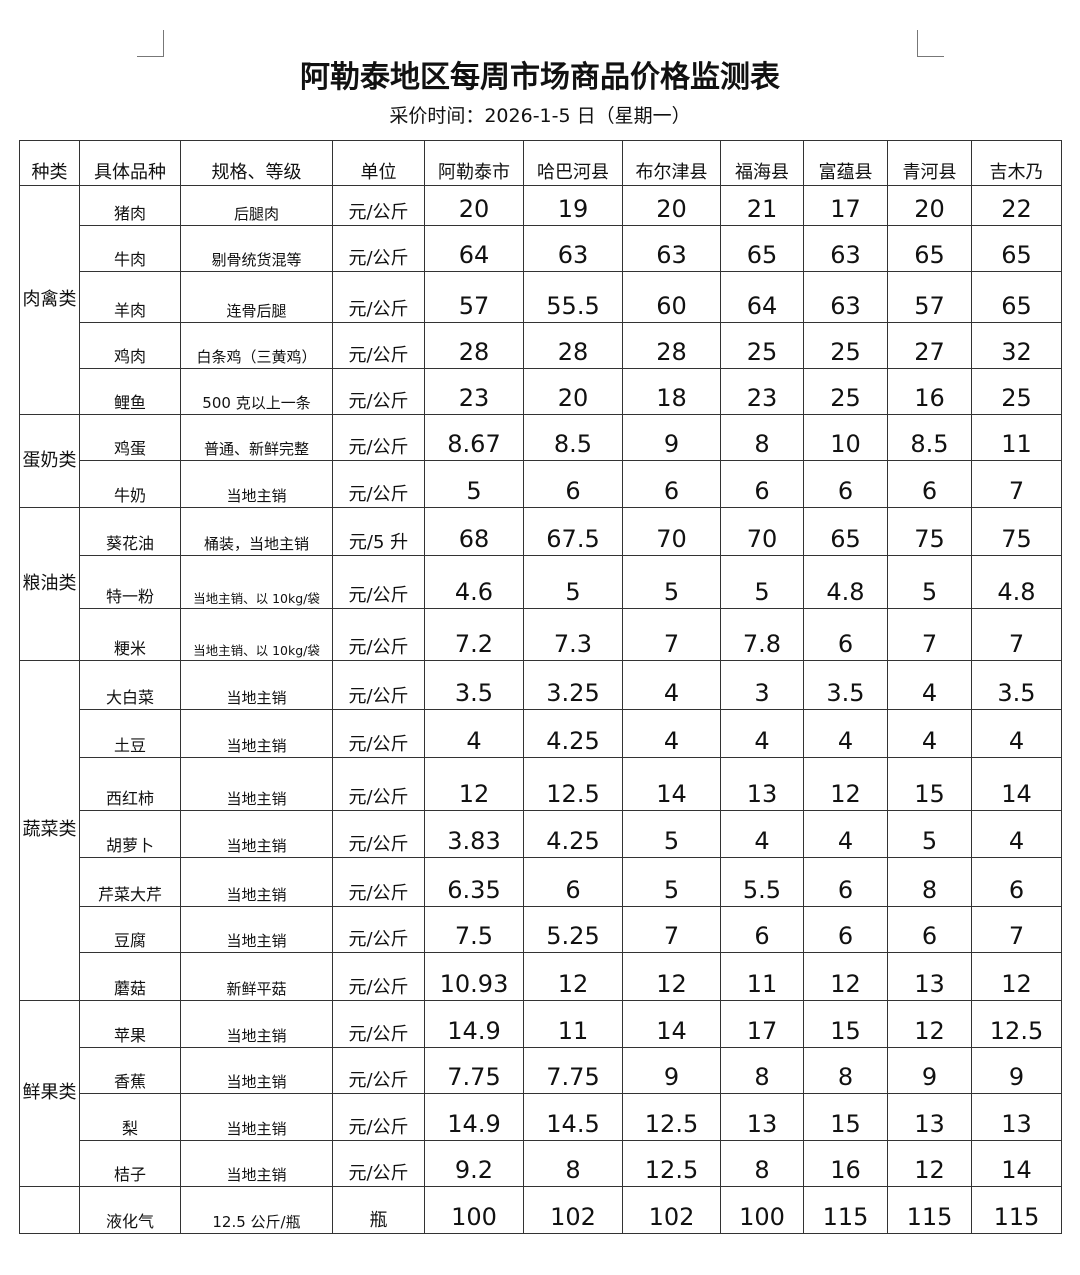 This screenshot has height=1275, width=1080. I want to click on table-row: 牛肉 剔骨统货混等 元/公斤 64 63 63 65 63 65 65, so click(541, 248).